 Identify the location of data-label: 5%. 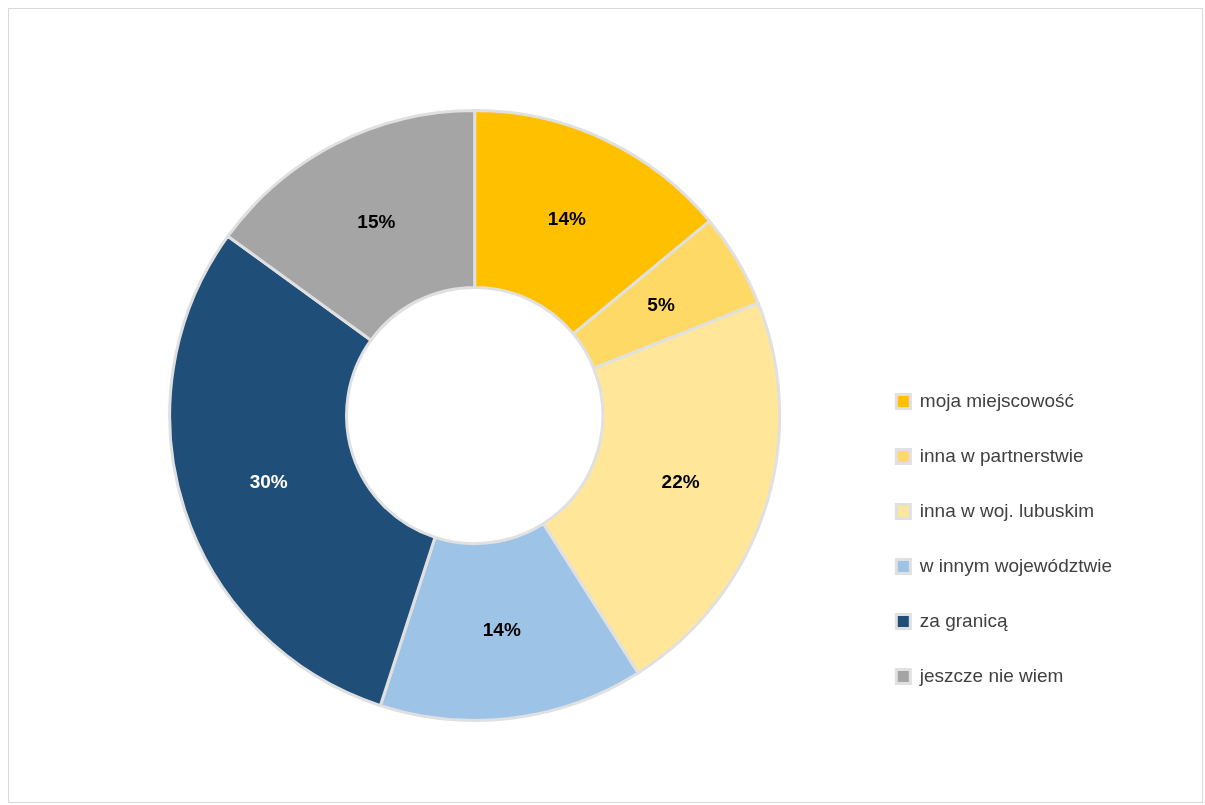
(661, 304).